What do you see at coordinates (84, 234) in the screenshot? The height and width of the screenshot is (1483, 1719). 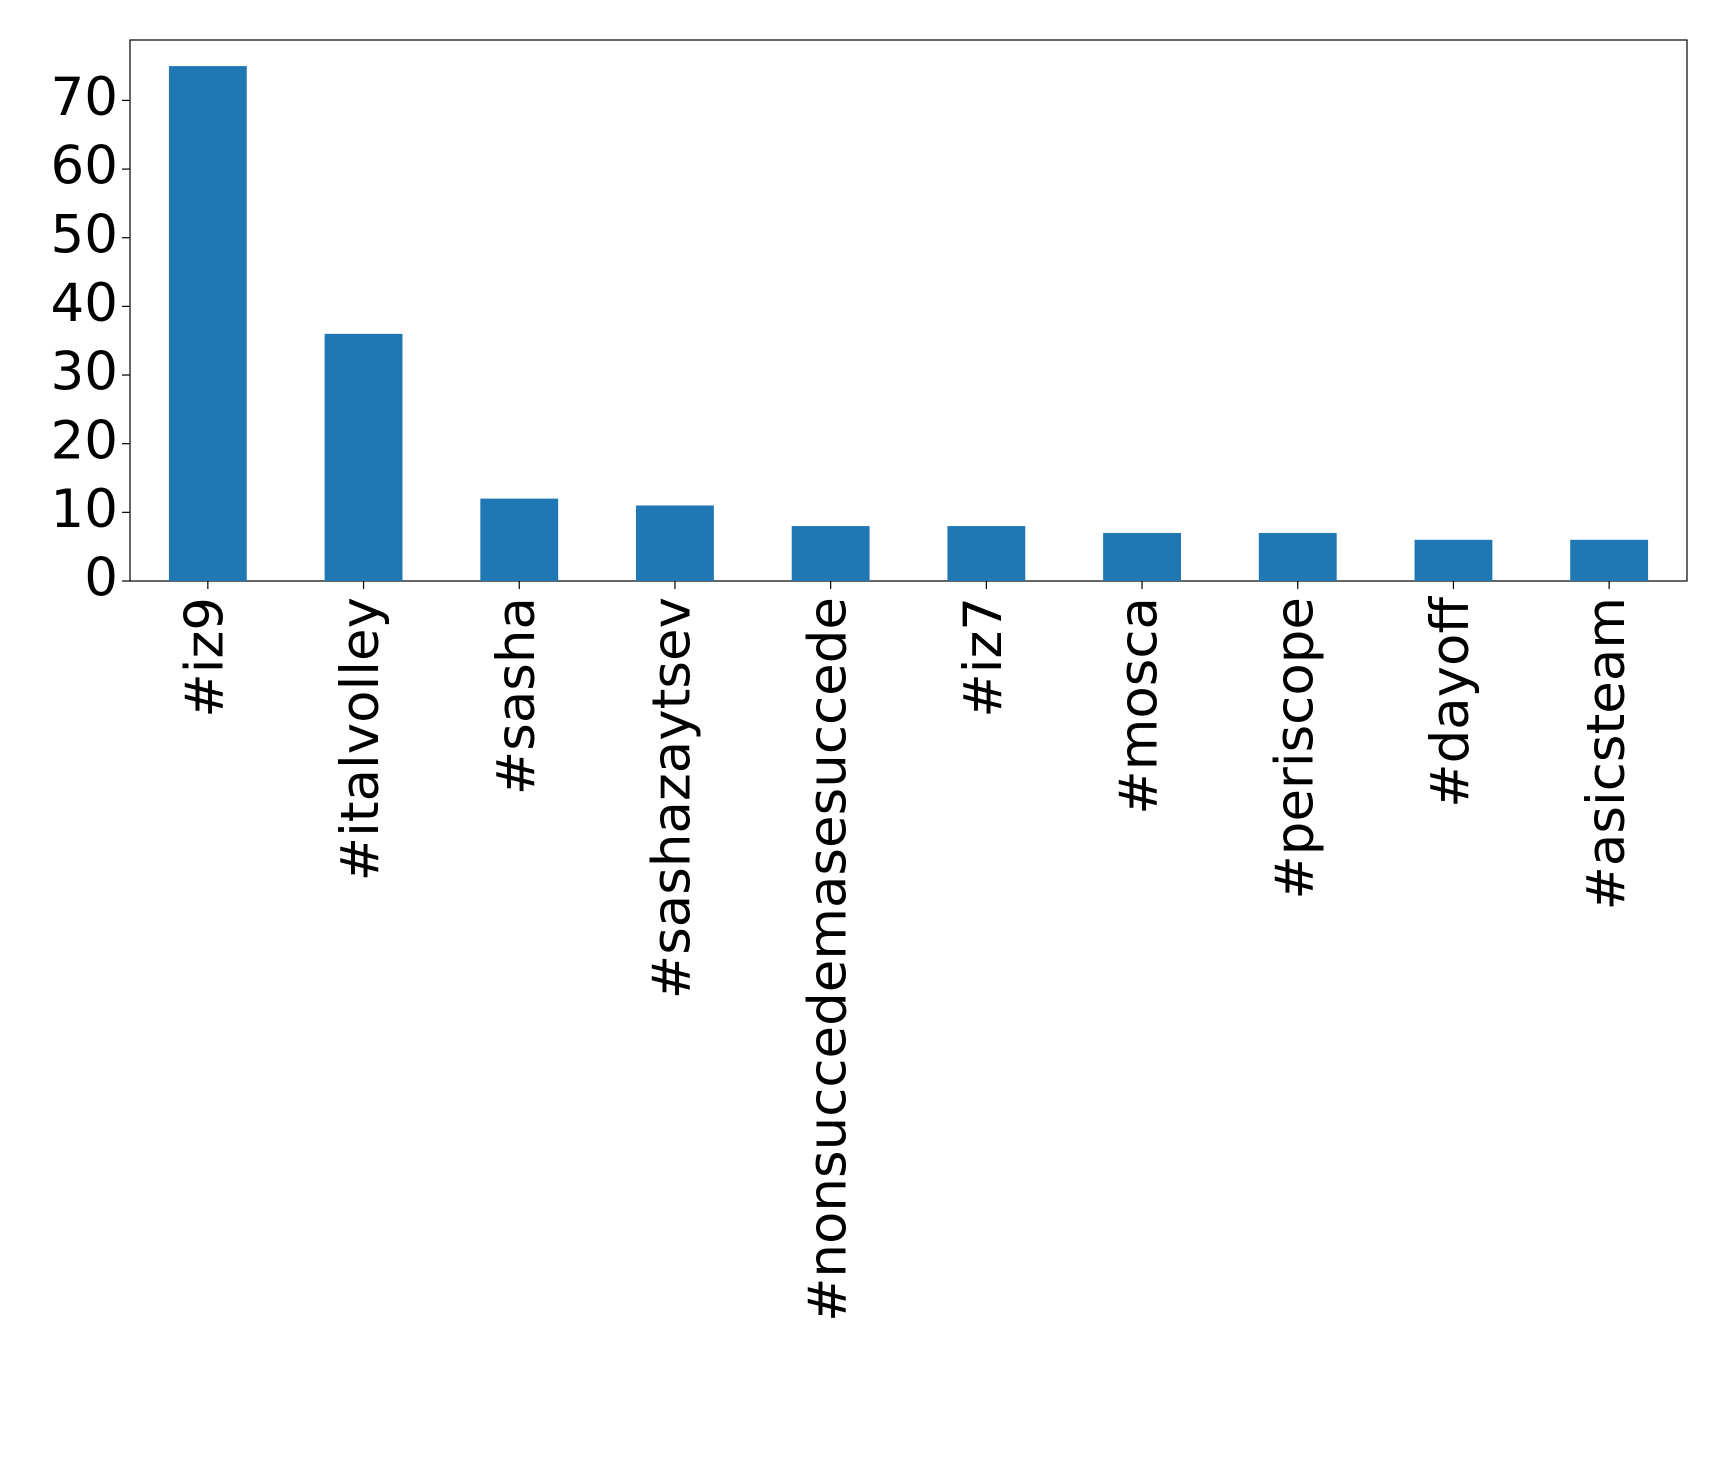 I see `y-tick-label: 50` at bounding box center [84, 234].